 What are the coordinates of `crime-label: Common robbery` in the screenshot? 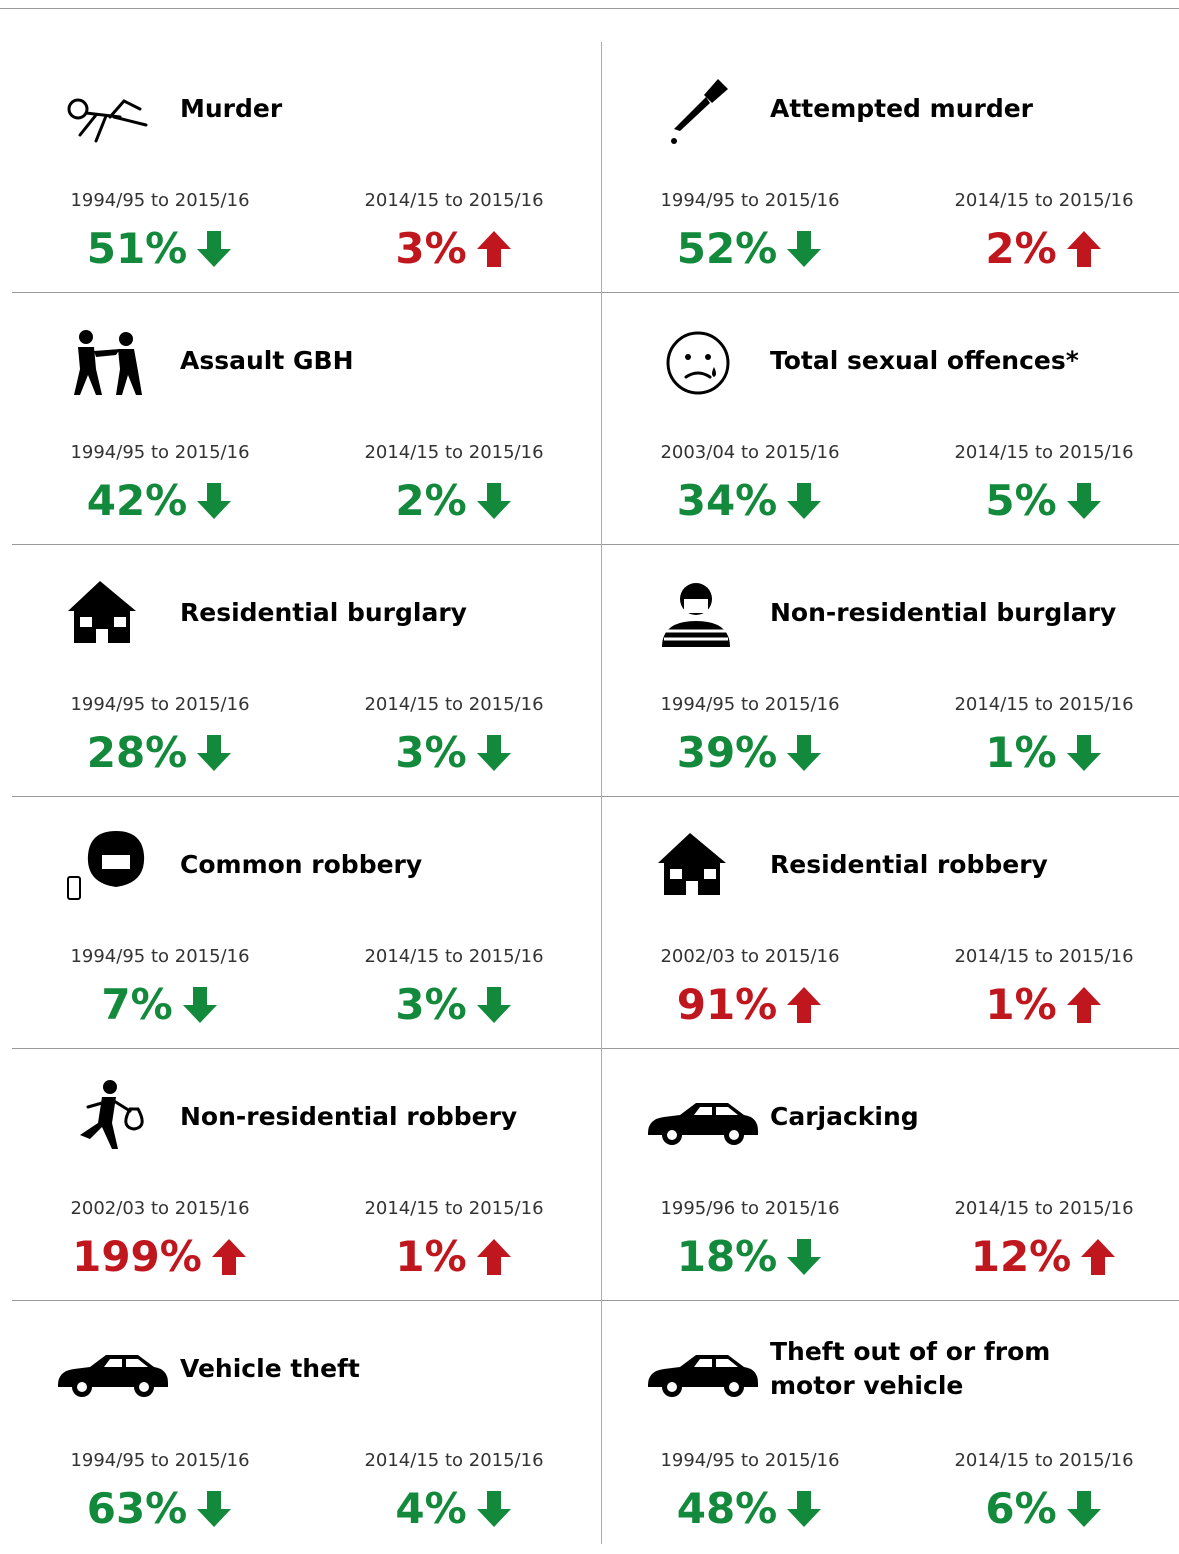 It's located at (301, 864).